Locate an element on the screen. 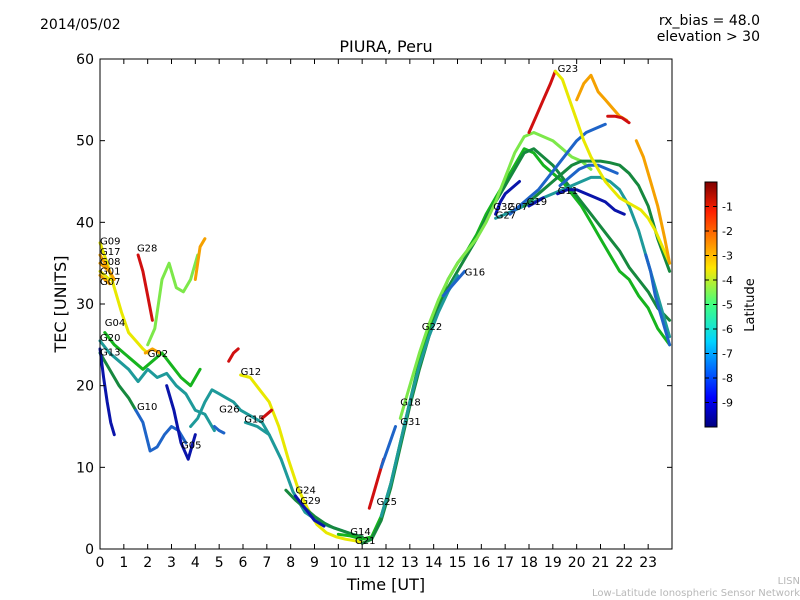  series-g30 is located at coordinates (653, 202).